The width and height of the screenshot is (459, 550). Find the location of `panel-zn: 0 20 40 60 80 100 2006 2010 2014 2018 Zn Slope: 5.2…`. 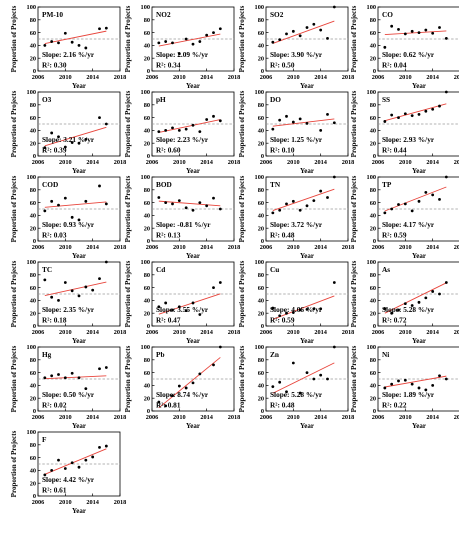

panel-zn: 0 20 40 60 80 100 2006 2010 2014 2018 Zn Slope: 5.2… is located at coordinates (296, 387).